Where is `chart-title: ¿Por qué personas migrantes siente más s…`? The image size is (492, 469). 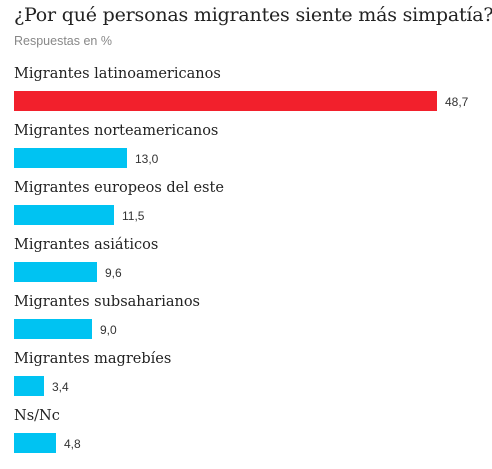 chart-title: ¿Por qué personas migrantes siente más s… is located at coordinates (253, 15).